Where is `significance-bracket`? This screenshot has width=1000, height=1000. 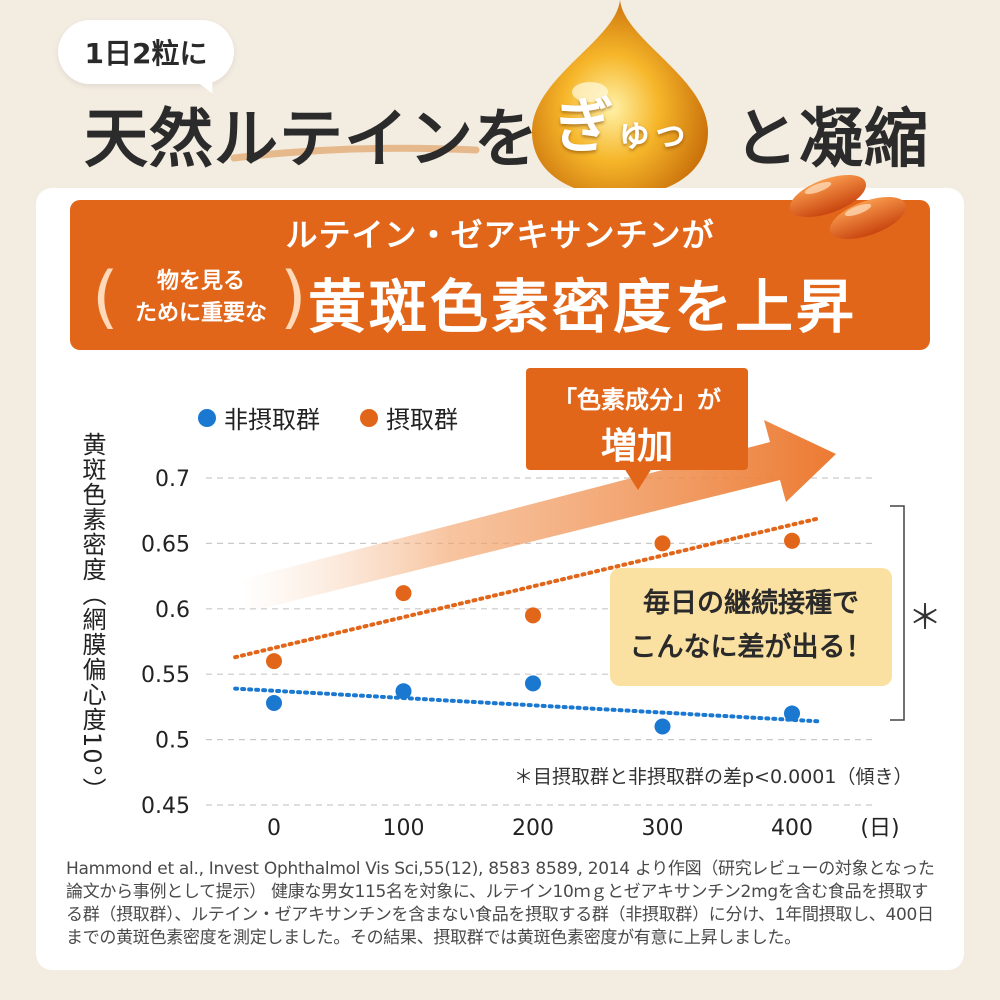 significance-bracket is located at coordinates (897, 613).